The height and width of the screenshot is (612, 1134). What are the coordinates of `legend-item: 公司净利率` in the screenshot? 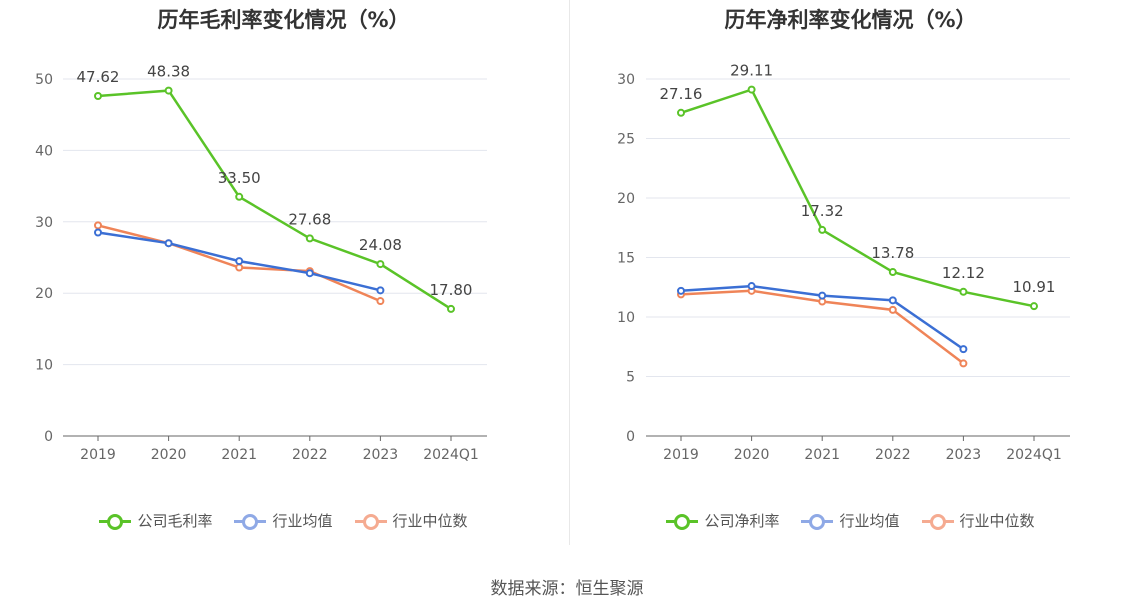 It's located at (722, 520).